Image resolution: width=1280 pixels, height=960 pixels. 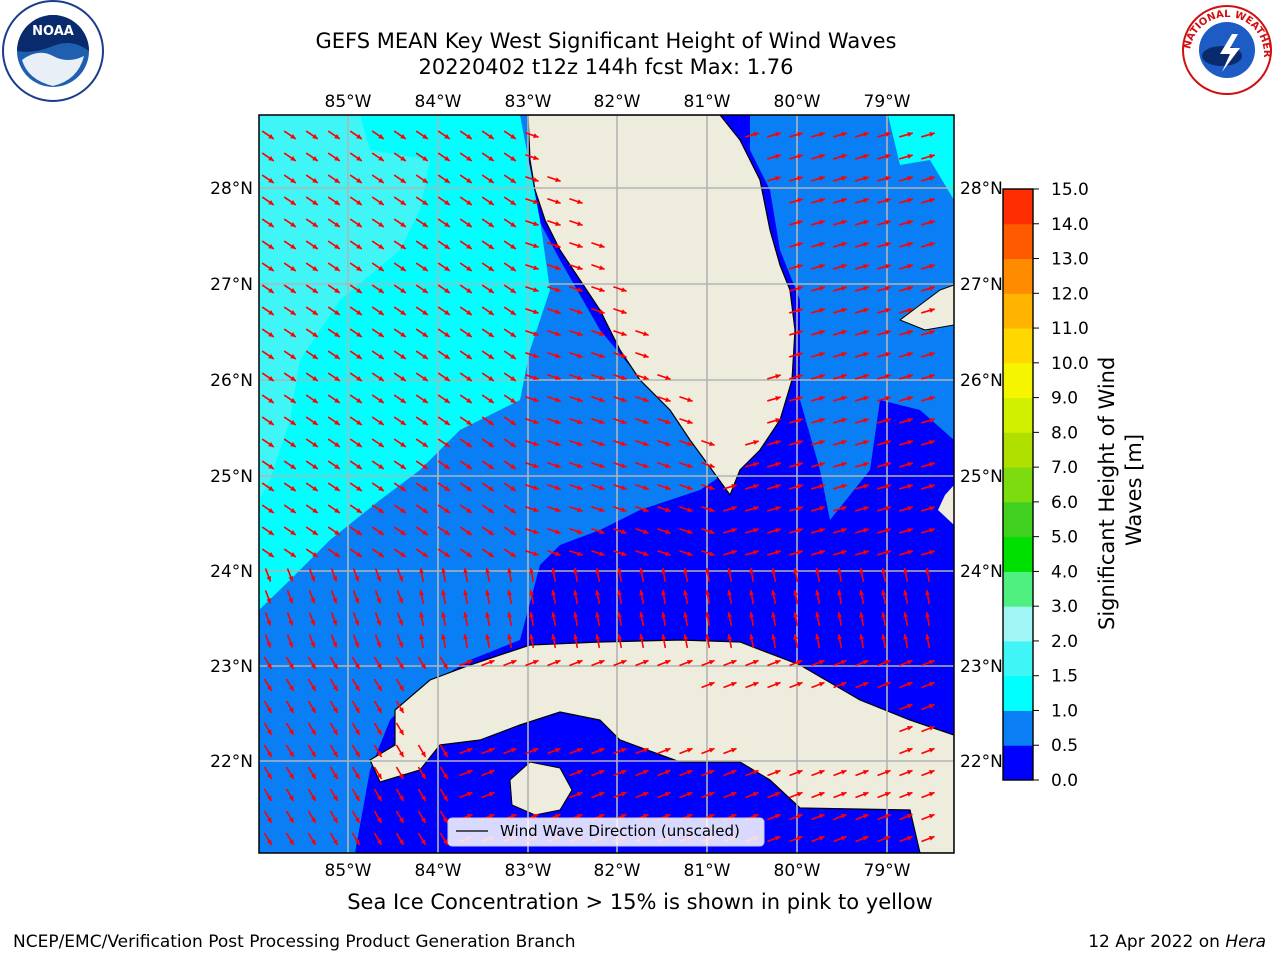 What do you see at coordinates (707, 102) in the screenshot?
I see `lon-label-top: 81°W` at bounding box center [707, 102].